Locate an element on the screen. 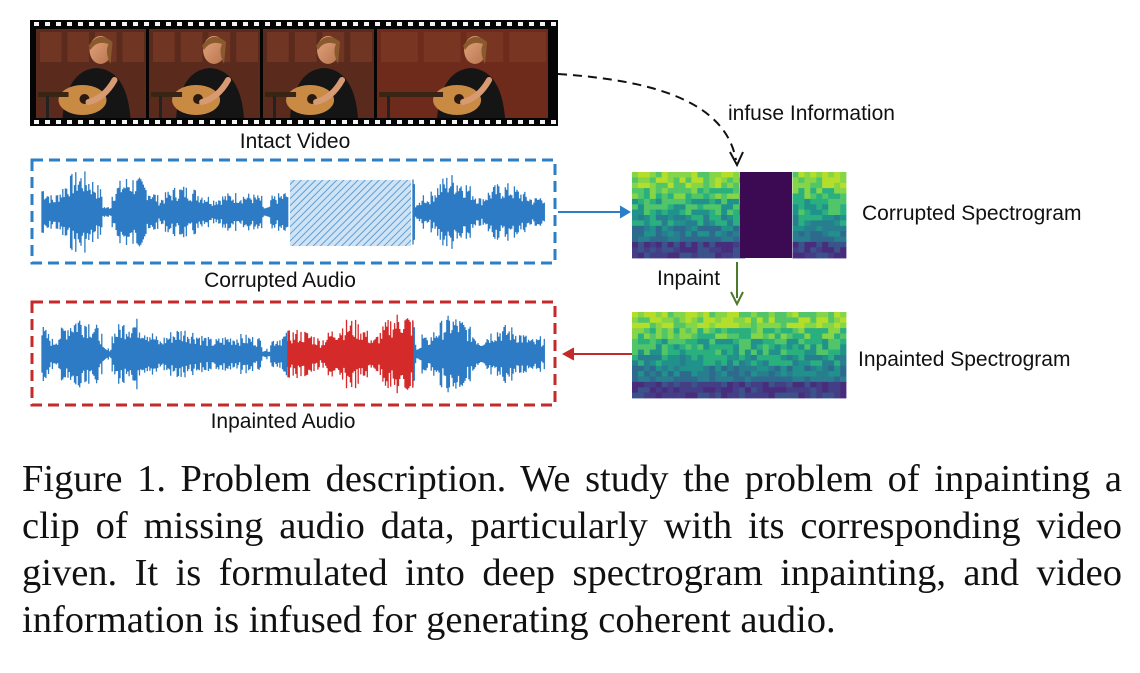 The image size is (1140, 673). inpainted-spectrogram-label: Inpainted Spectrogram is located at coordinates (964, 359).